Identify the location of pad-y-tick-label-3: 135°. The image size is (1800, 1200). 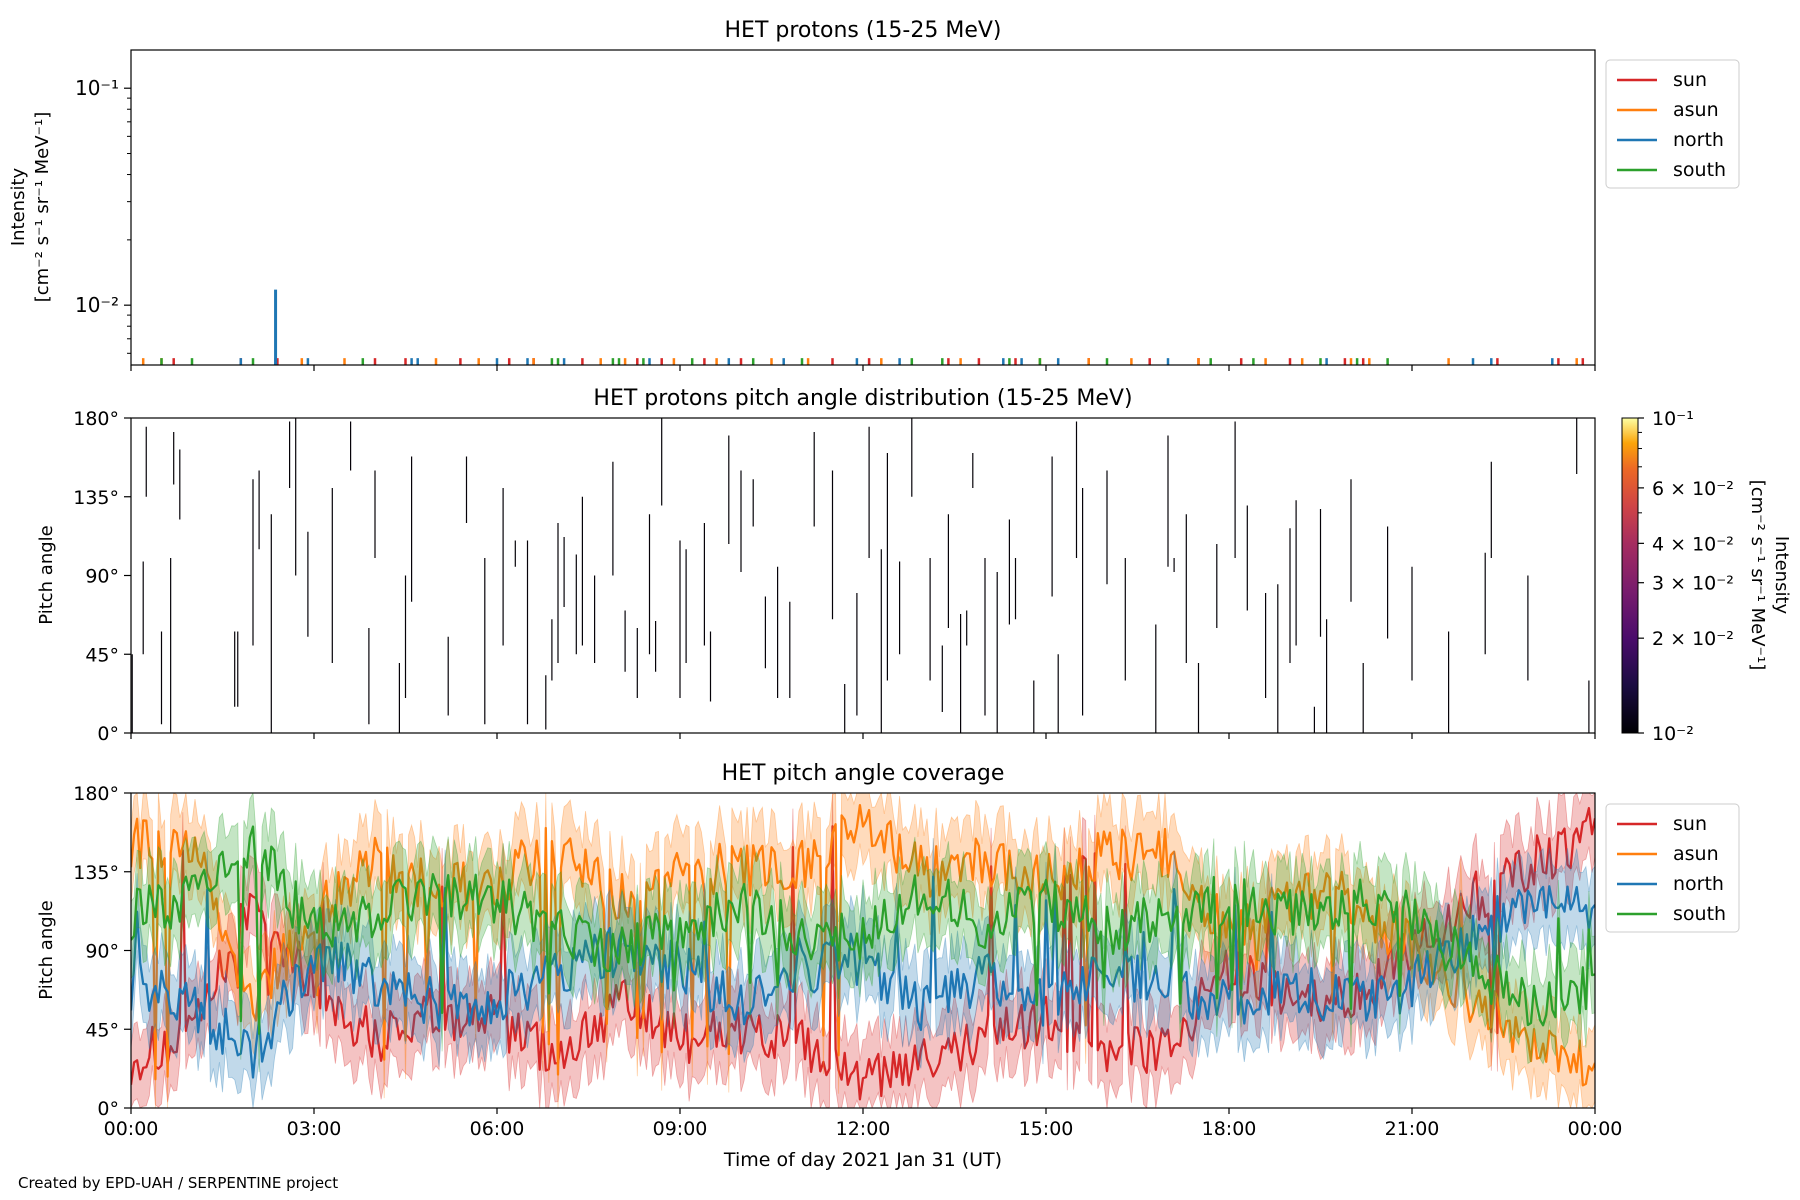
(96, 498).